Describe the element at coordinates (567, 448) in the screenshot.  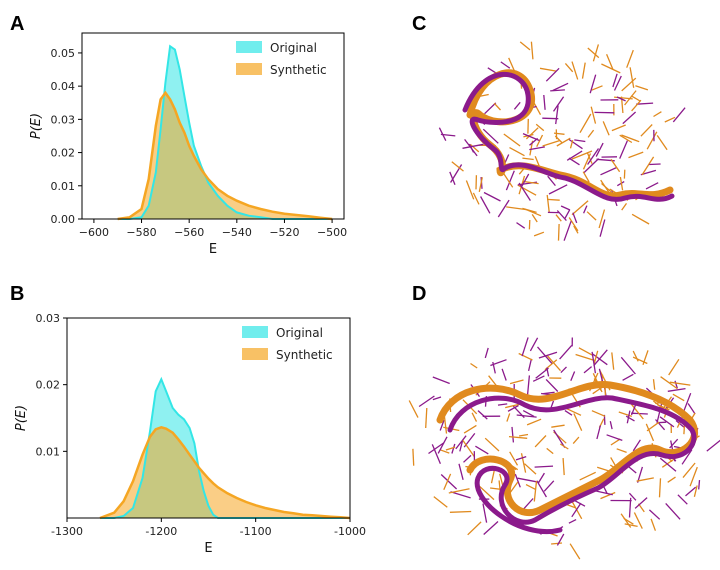
I see `backbone-ribbon-orange-d` at that location.